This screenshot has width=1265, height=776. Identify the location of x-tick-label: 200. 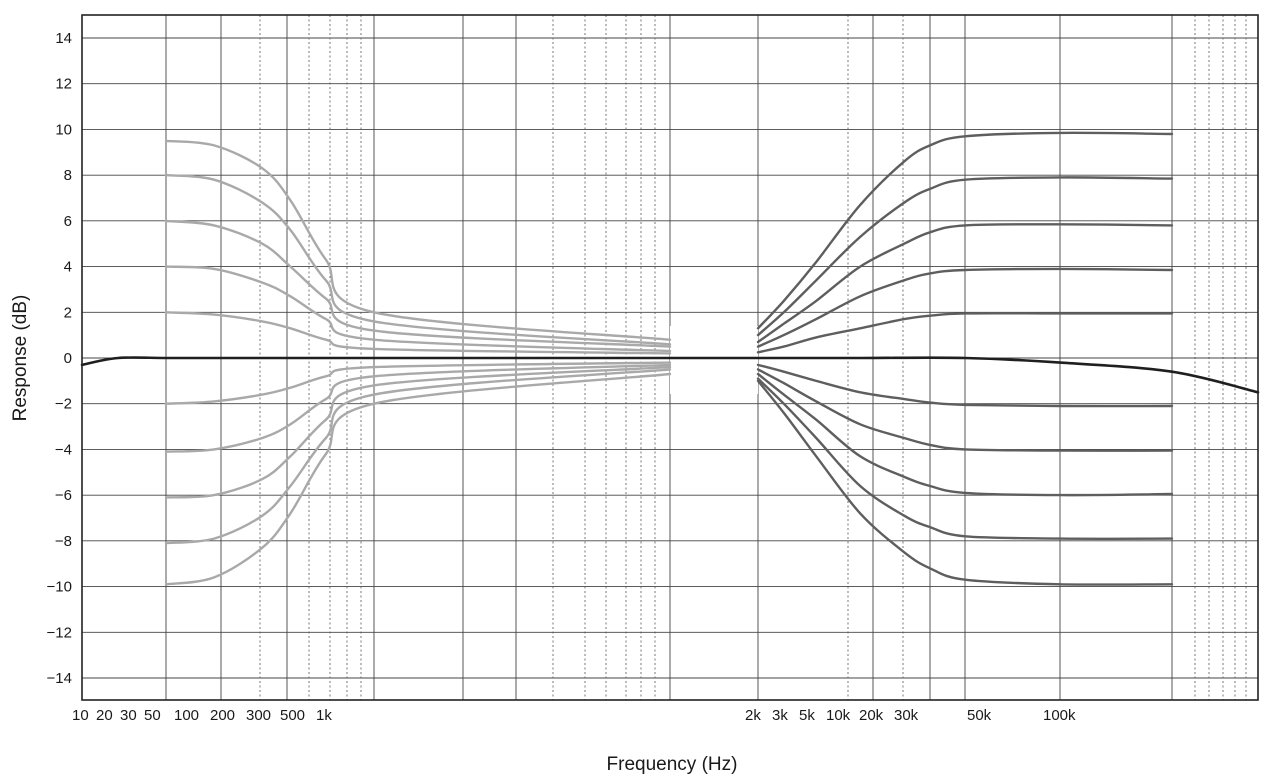
(222, 715).